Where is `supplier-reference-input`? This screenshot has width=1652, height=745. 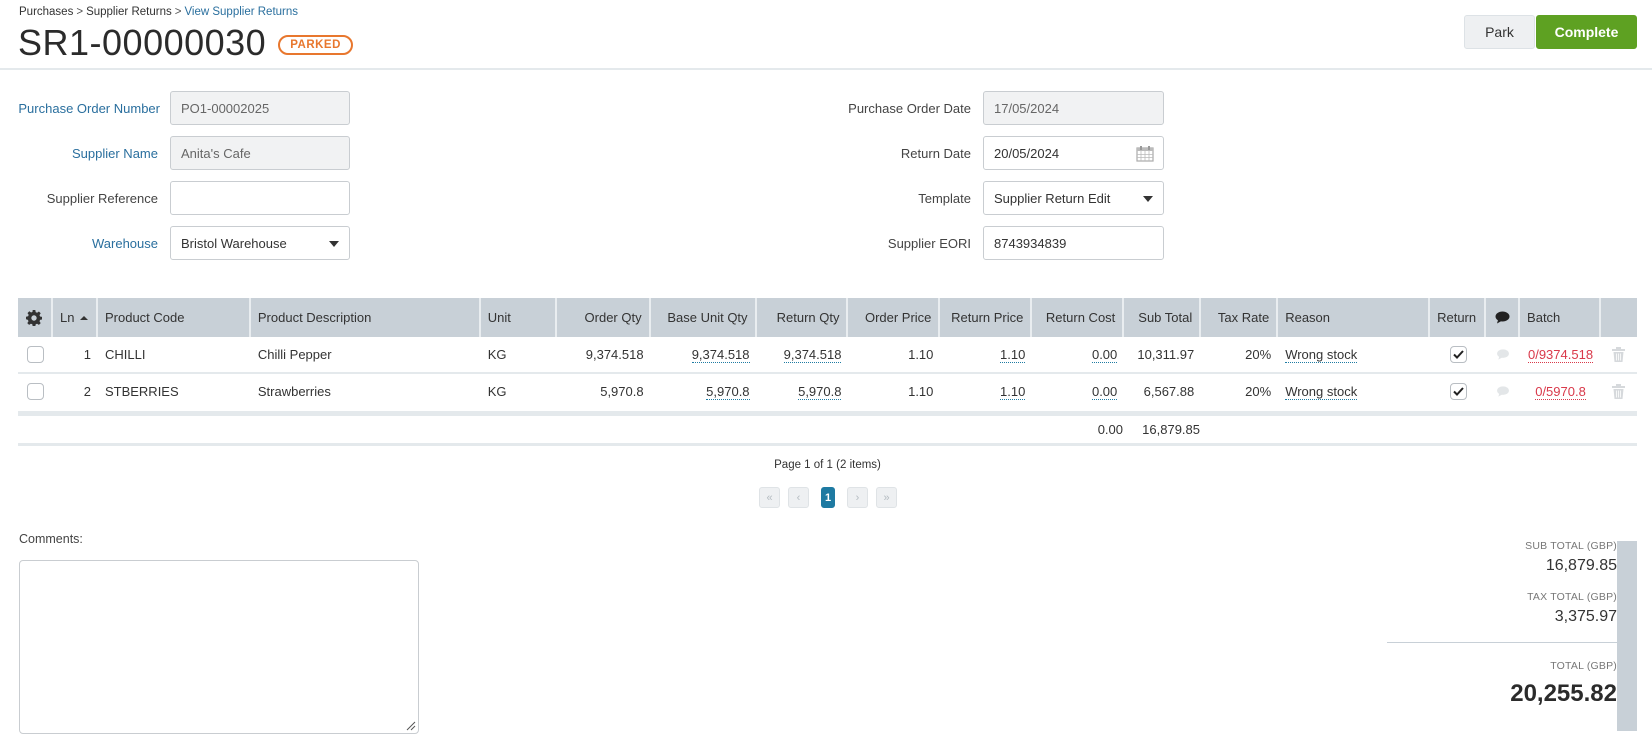 supplier-reference-input is located at coordinates (260, 198).